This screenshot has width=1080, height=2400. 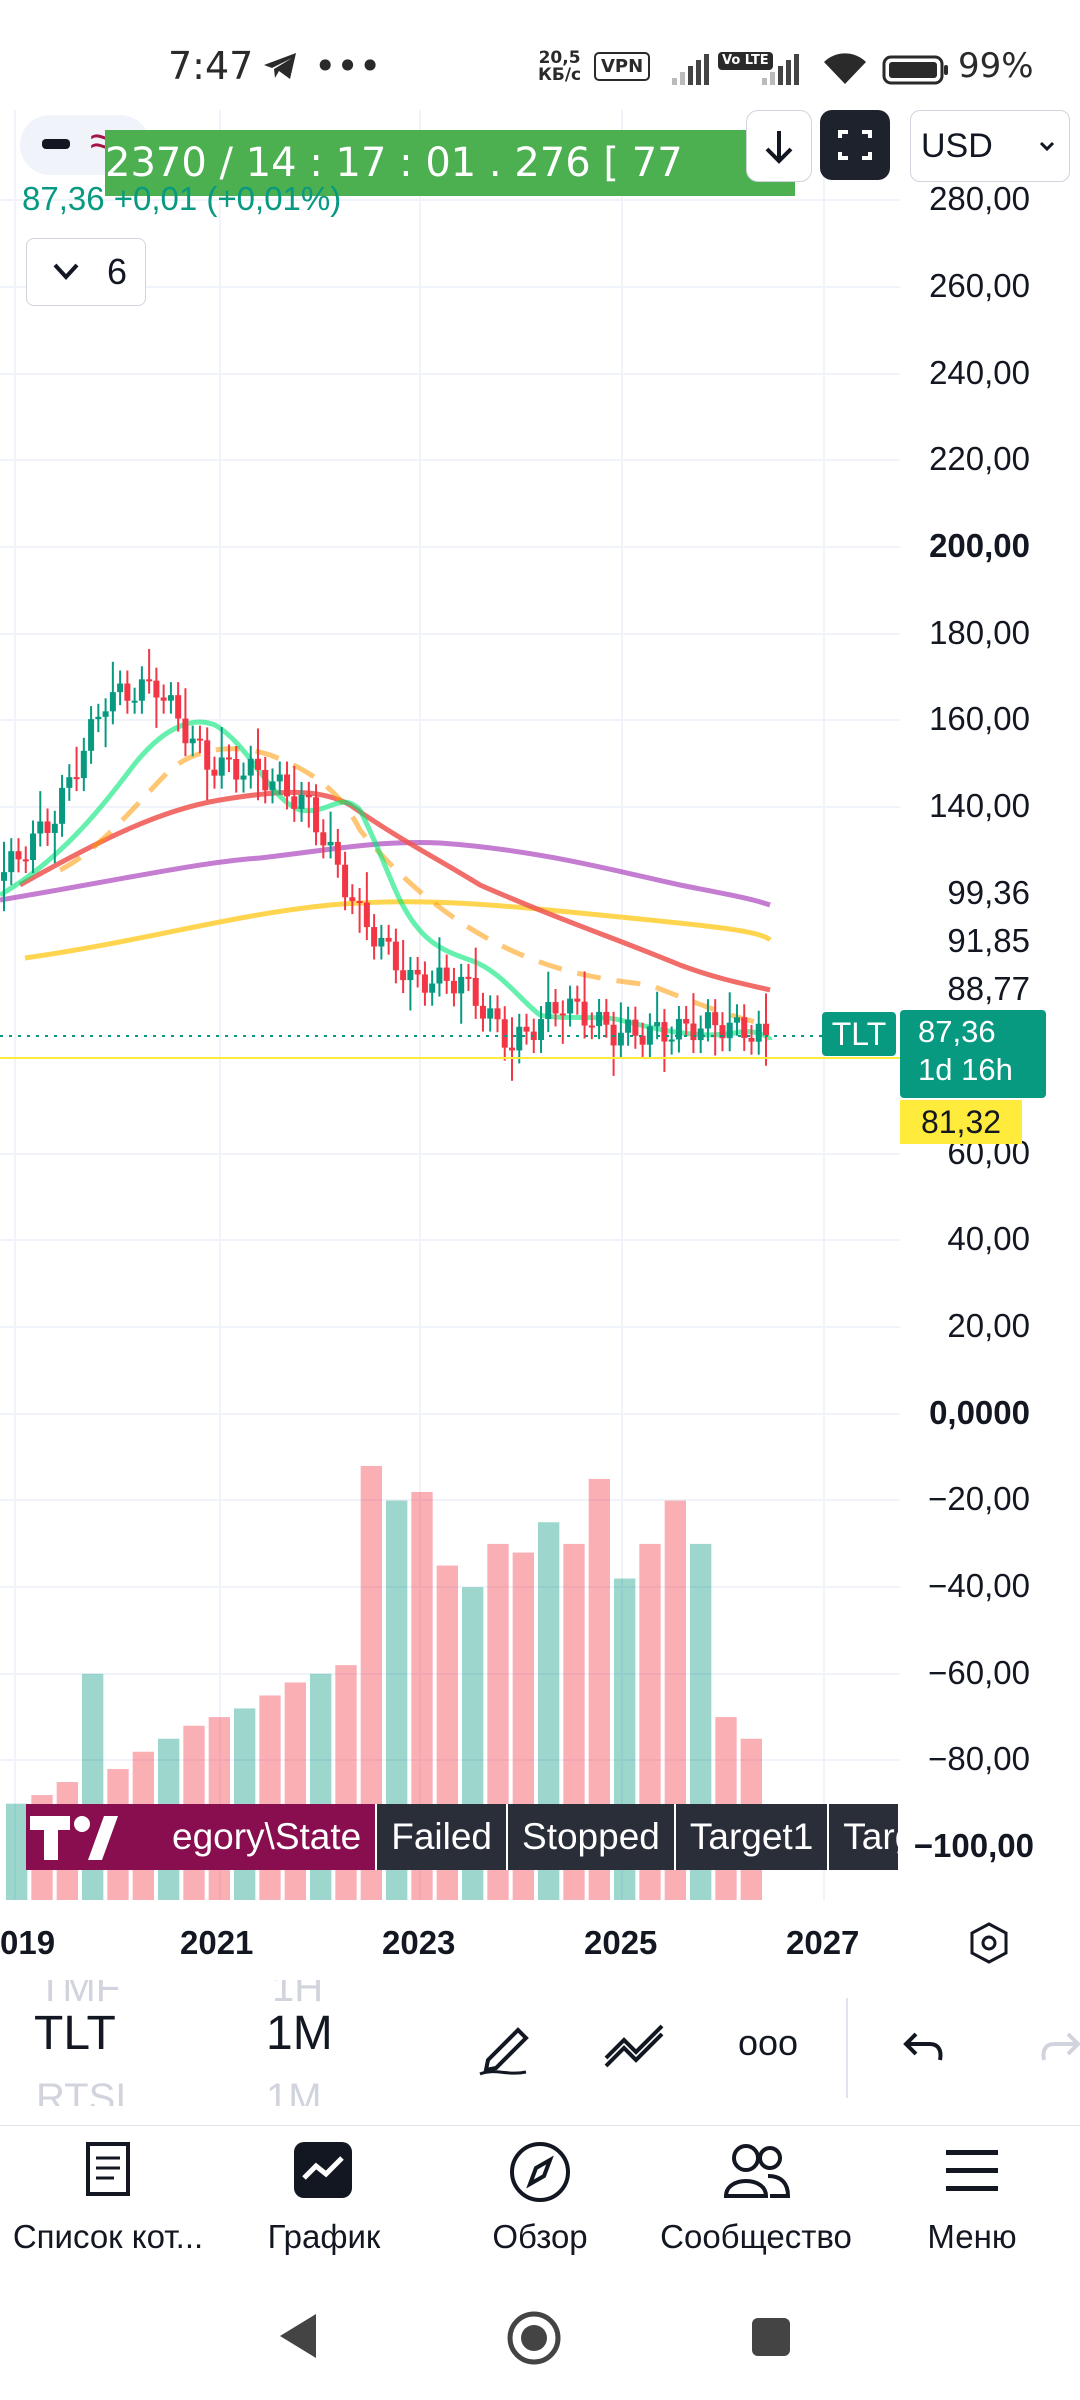 What do you see at coordinates (979, 1585) in the screenshot?
I see `volume-axis-label: −40,00` at bounding box center [979, 1585].